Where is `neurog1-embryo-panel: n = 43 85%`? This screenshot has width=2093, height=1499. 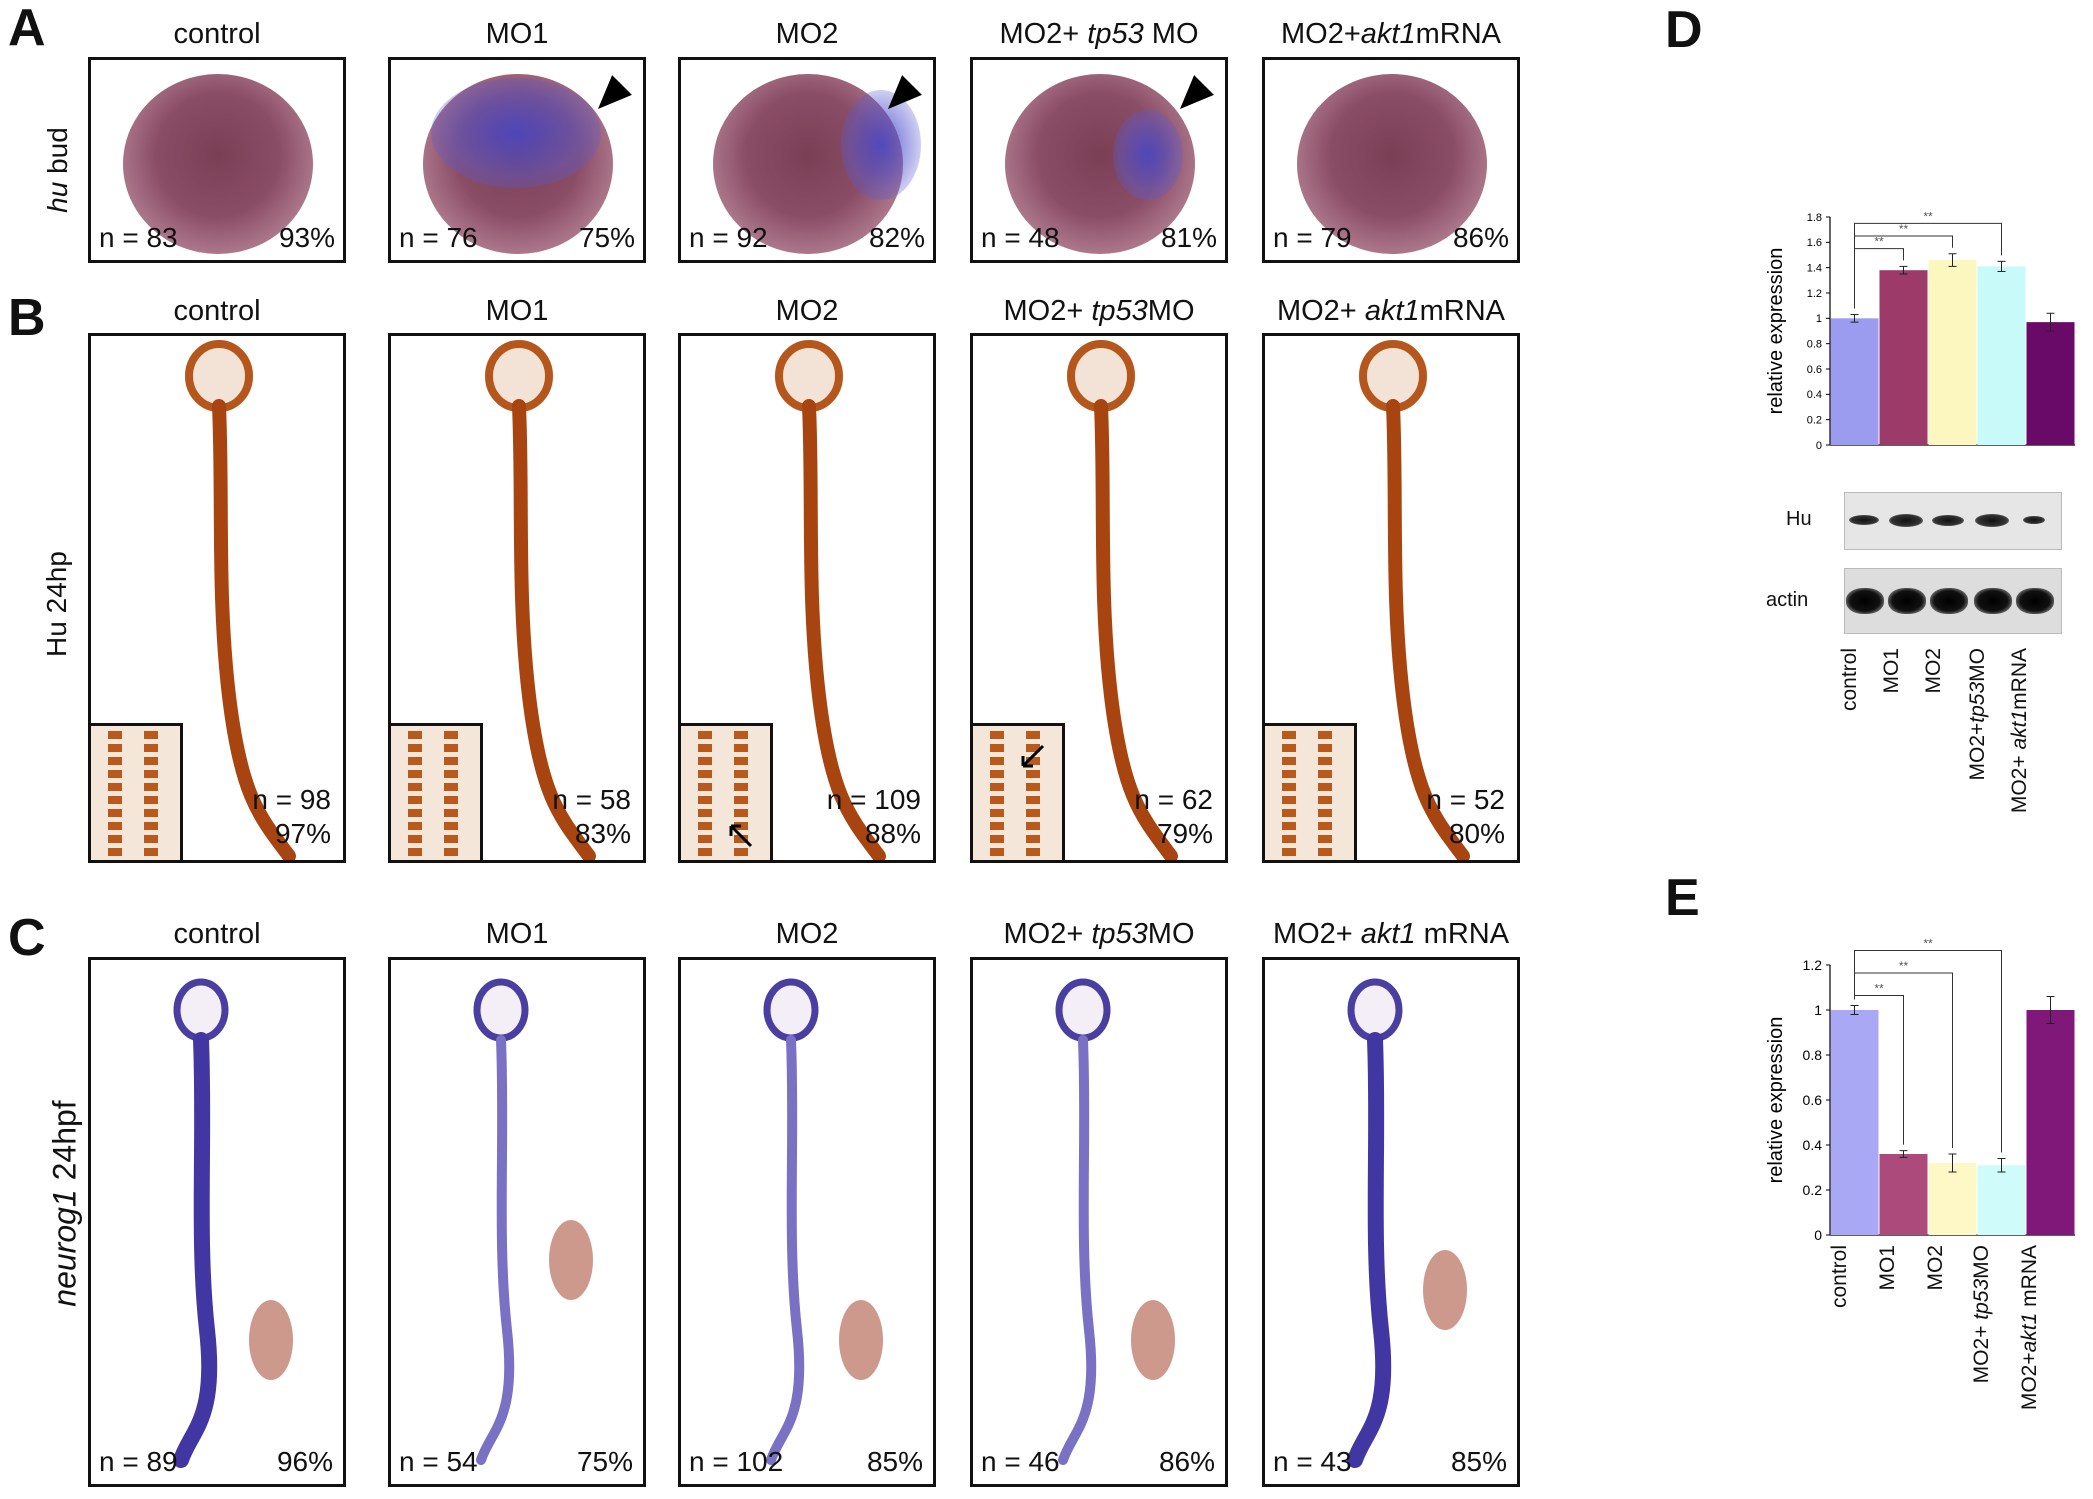
neurog1-embryo-panel: n = 43 85% is located at coordinates (1391, 1222).